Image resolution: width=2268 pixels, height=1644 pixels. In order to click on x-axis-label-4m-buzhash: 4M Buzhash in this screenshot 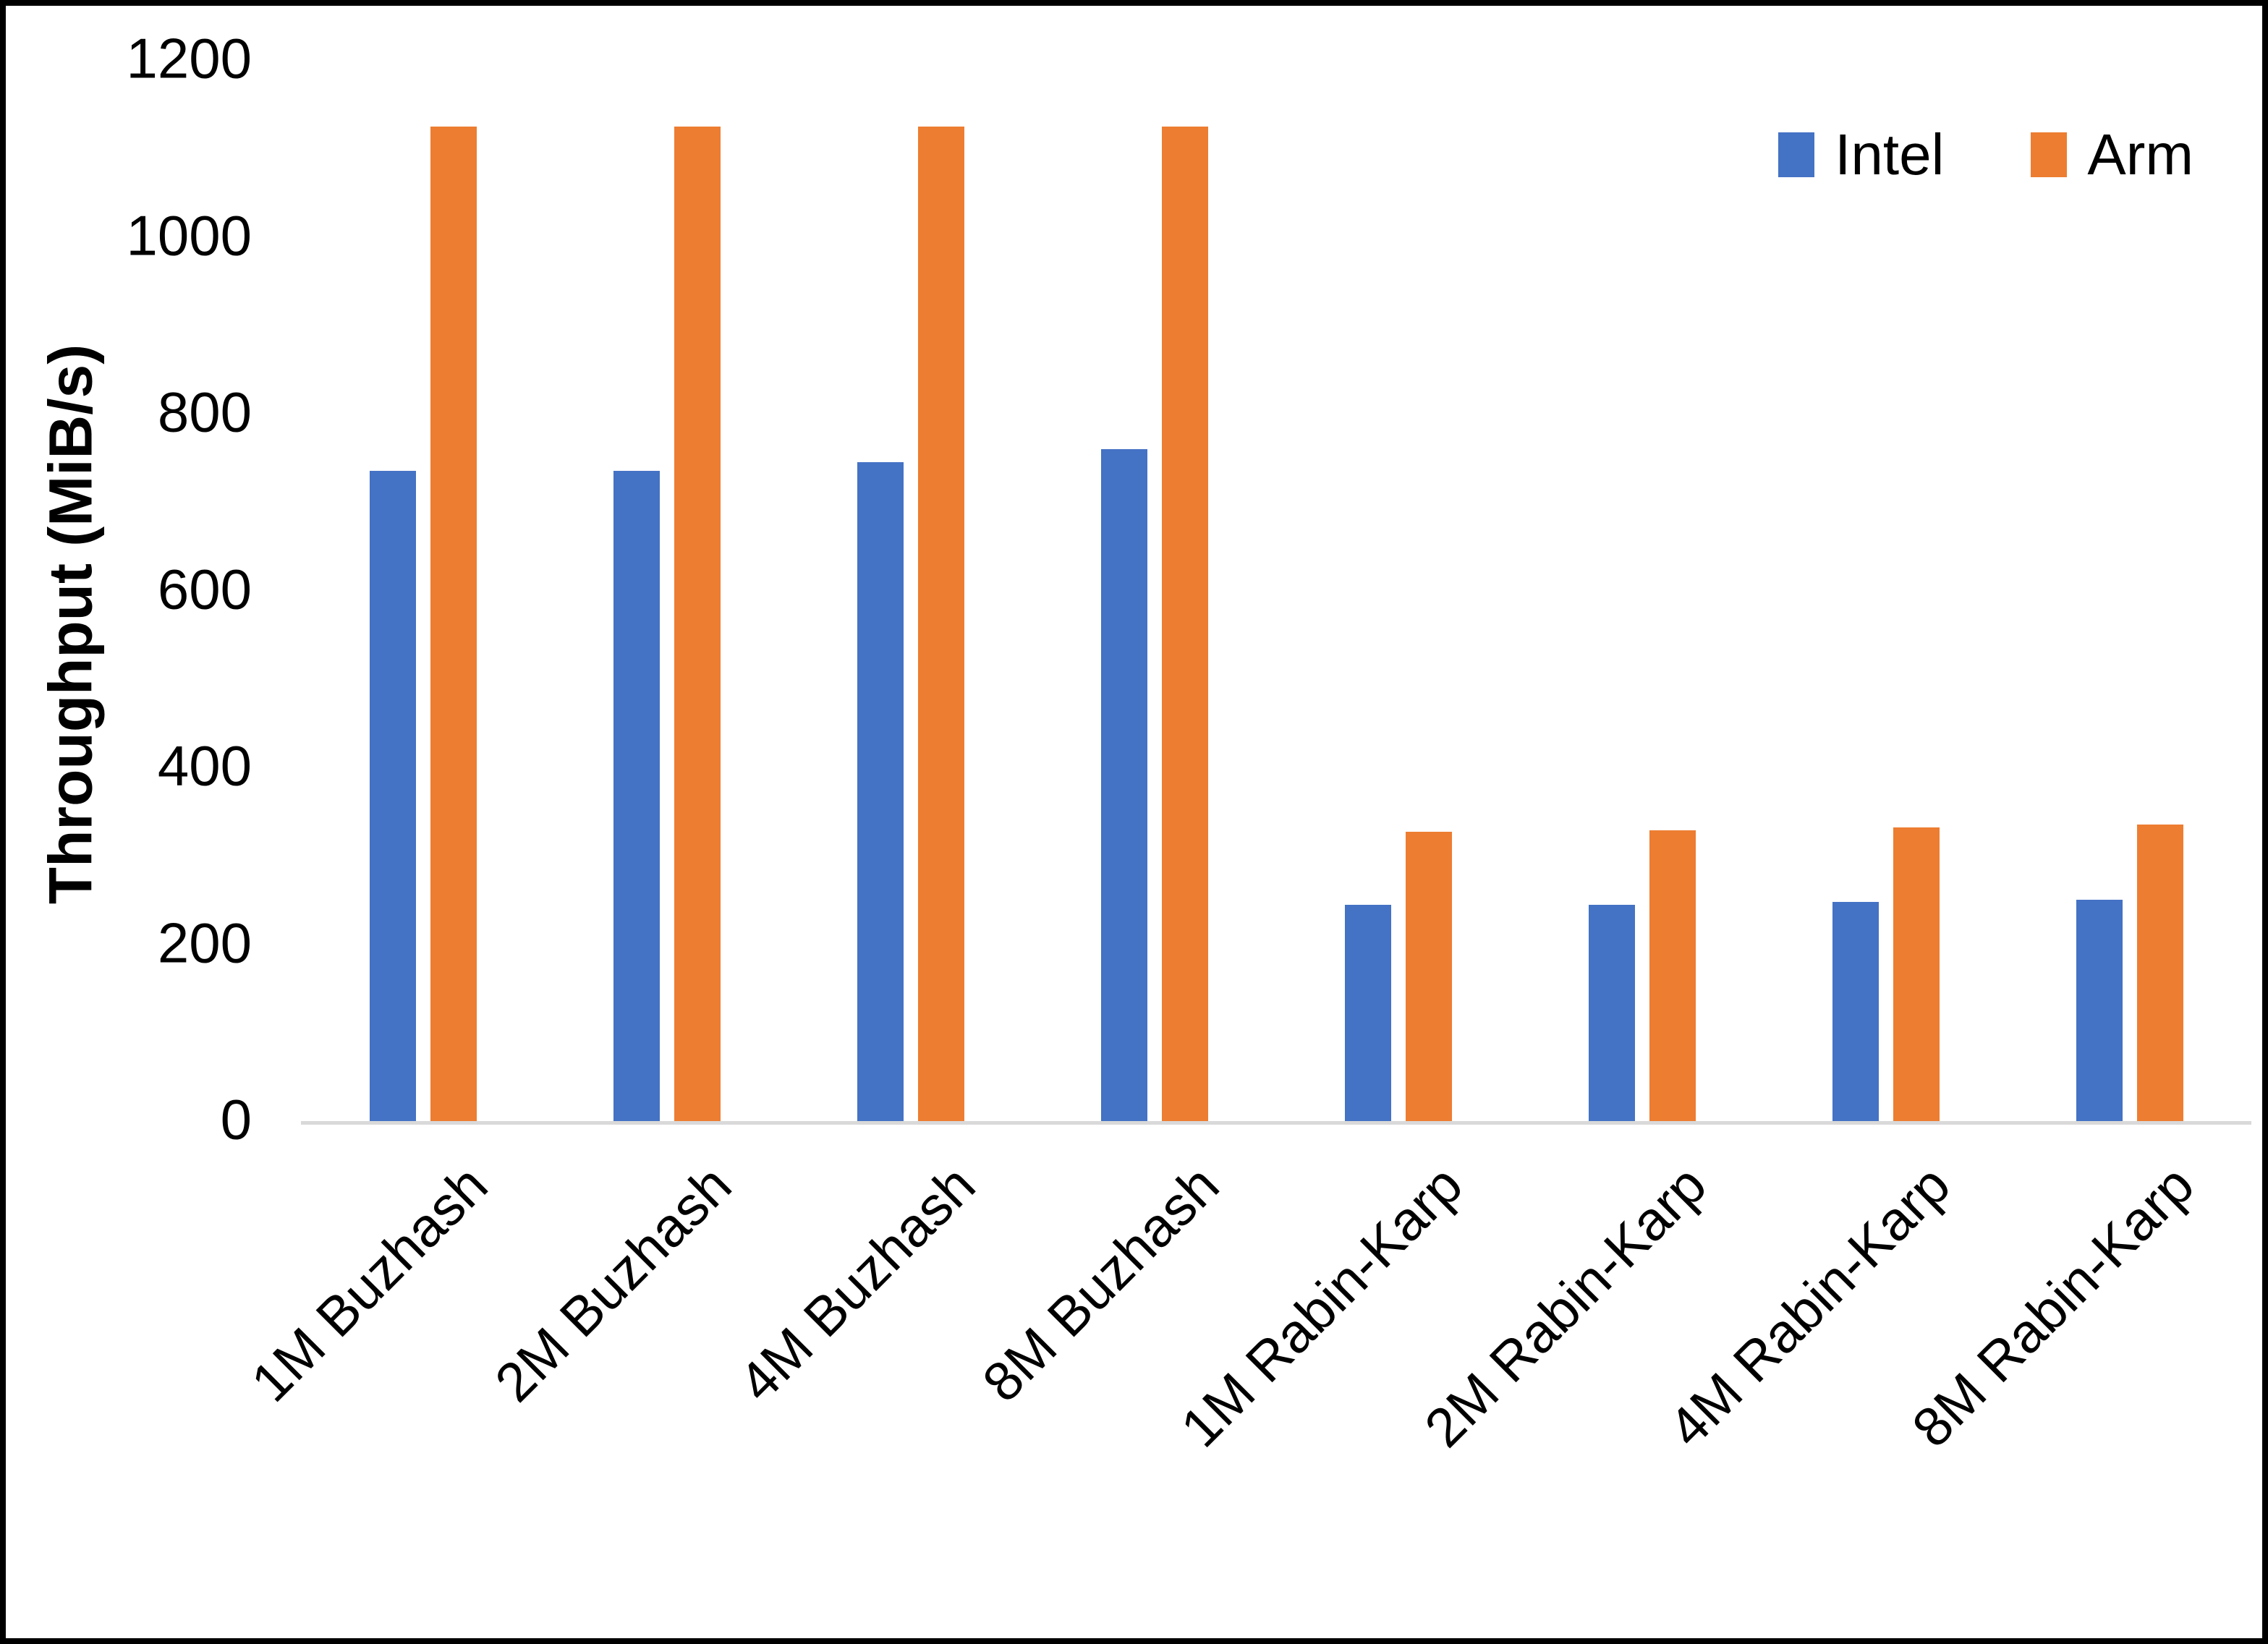, I will do `click(857, 1284)`.